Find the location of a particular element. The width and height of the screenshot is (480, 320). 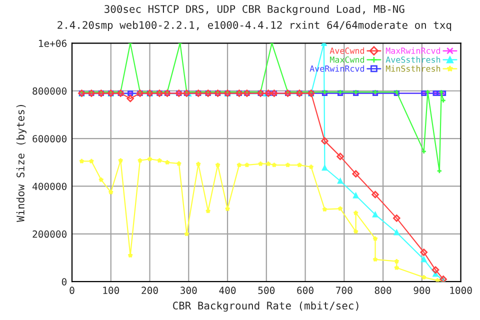

legend-label: MaxCwnd is located at coordinates (347, 59).